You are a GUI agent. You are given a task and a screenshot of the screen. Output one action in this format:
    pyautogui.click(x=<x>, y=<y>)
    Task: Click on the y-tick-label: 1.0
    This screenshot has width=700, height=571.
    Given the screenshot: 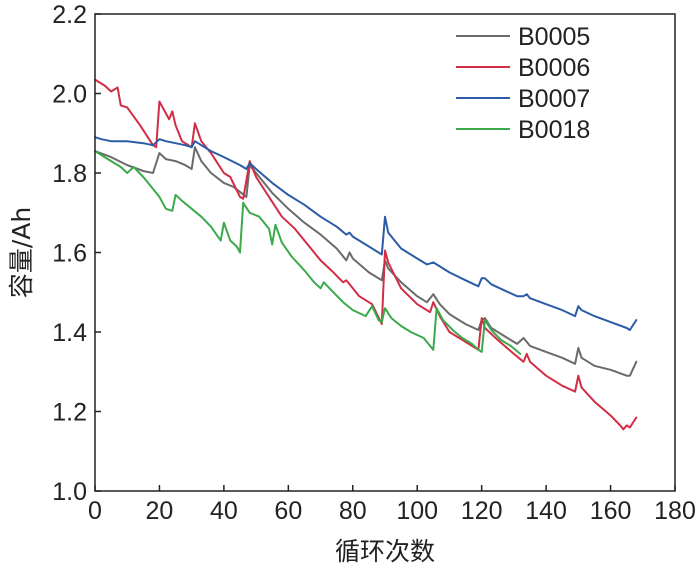 What is the action you would take?
    pyautogui.click(x=69, y=492)
    